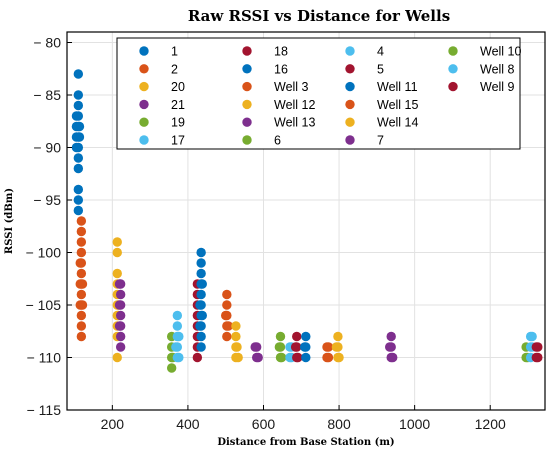 Image resolution: width=550 pixels, height=453 pixels. Describe the element at coordinates (162, 141) in the screenshot. I see `legend-item: 17` at that location.